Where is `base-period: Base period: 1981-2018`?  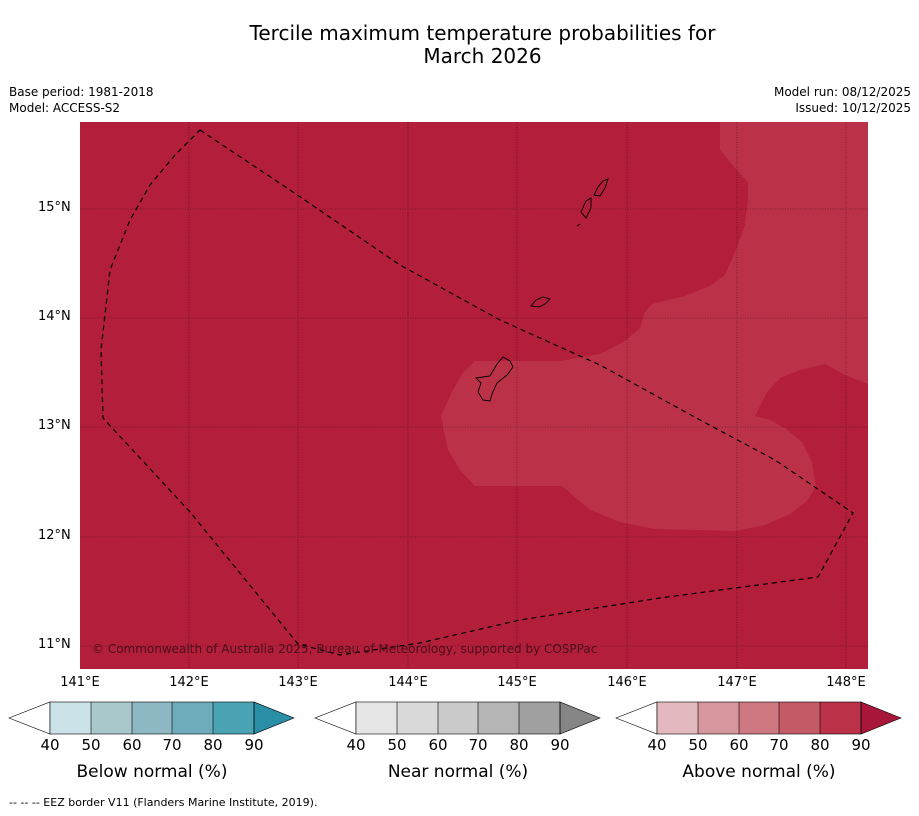 base-period: Base period: 1981-2018 is located at coordinates (81, 92).